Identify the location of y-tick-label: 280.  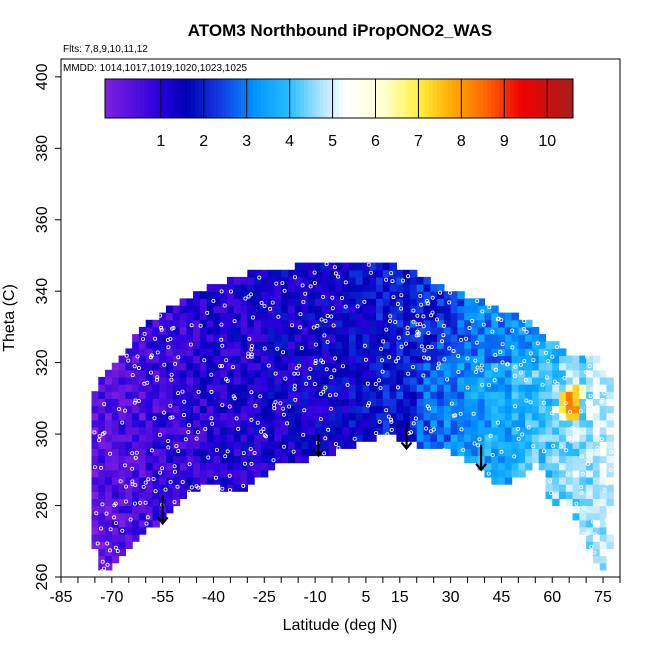
(42, 505).